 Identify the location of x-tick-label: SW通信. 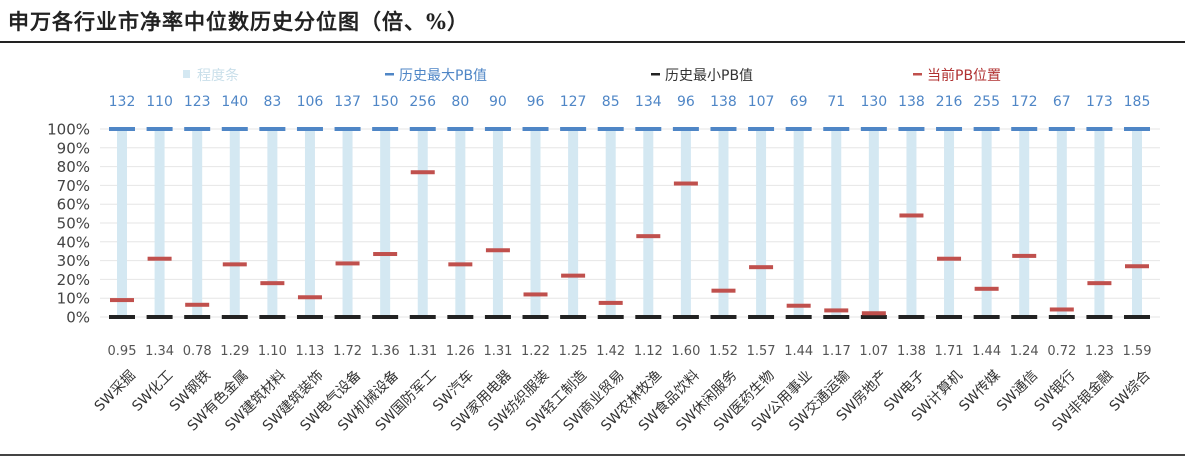
(1017, 391).